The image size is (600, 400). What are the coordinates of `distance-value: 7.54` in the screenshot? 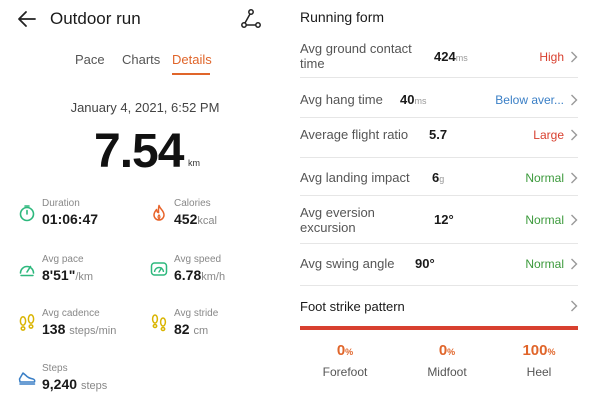 It's located at (139, 151).